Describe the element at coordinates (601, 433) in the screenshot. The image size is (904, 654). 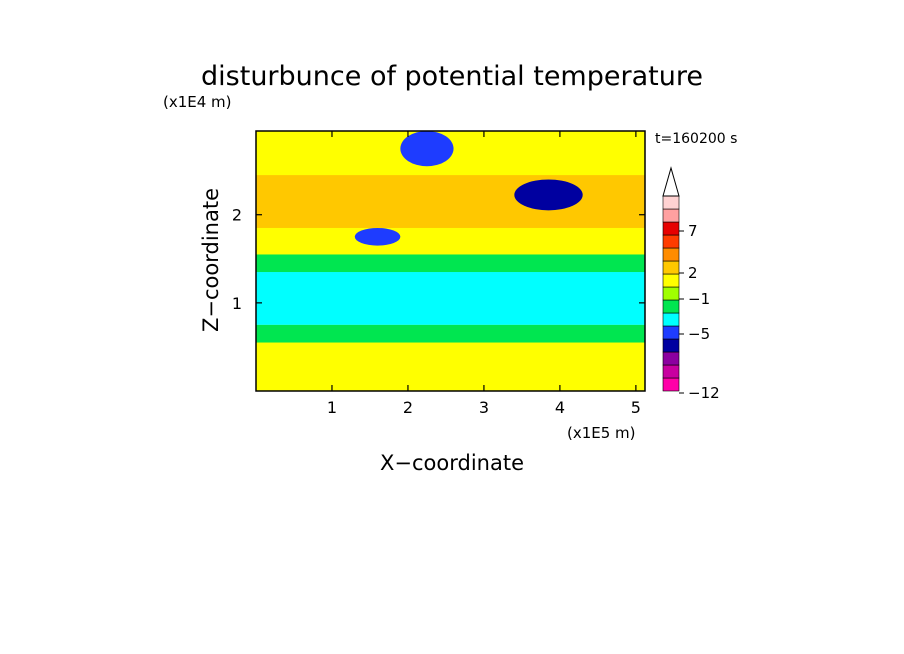
I see `x-unit-label: (x1E5 m)` at that location.